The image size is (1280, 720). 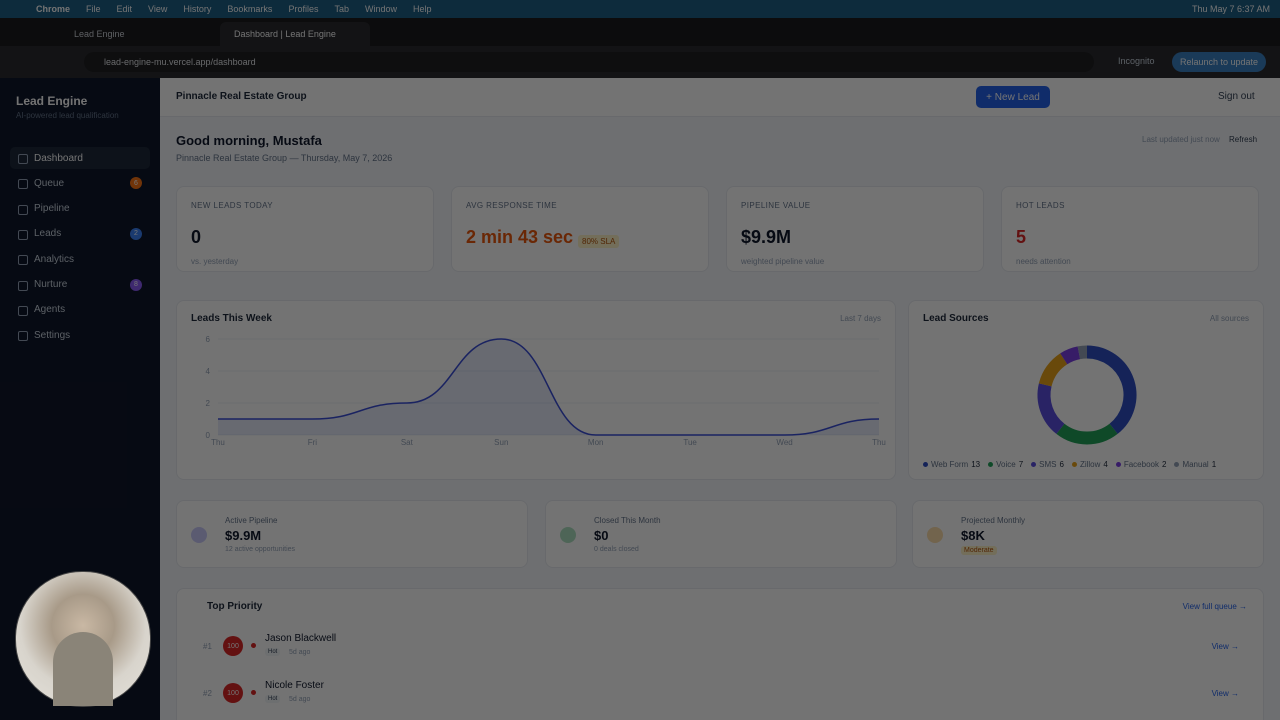 I want to click on legend-value: 7, so click(x=1021, y=464).